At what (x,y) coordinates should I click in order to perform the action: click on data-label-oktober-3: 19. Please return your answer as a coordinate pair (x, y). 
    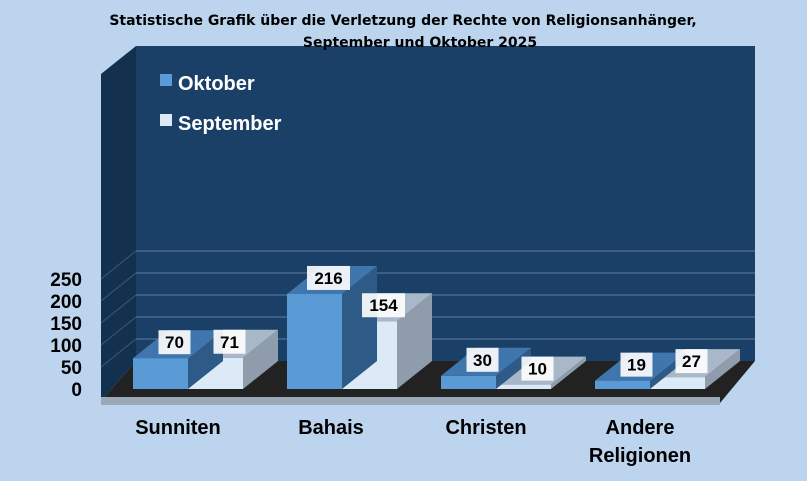
    Looking at the image, I should click on (636, 365).